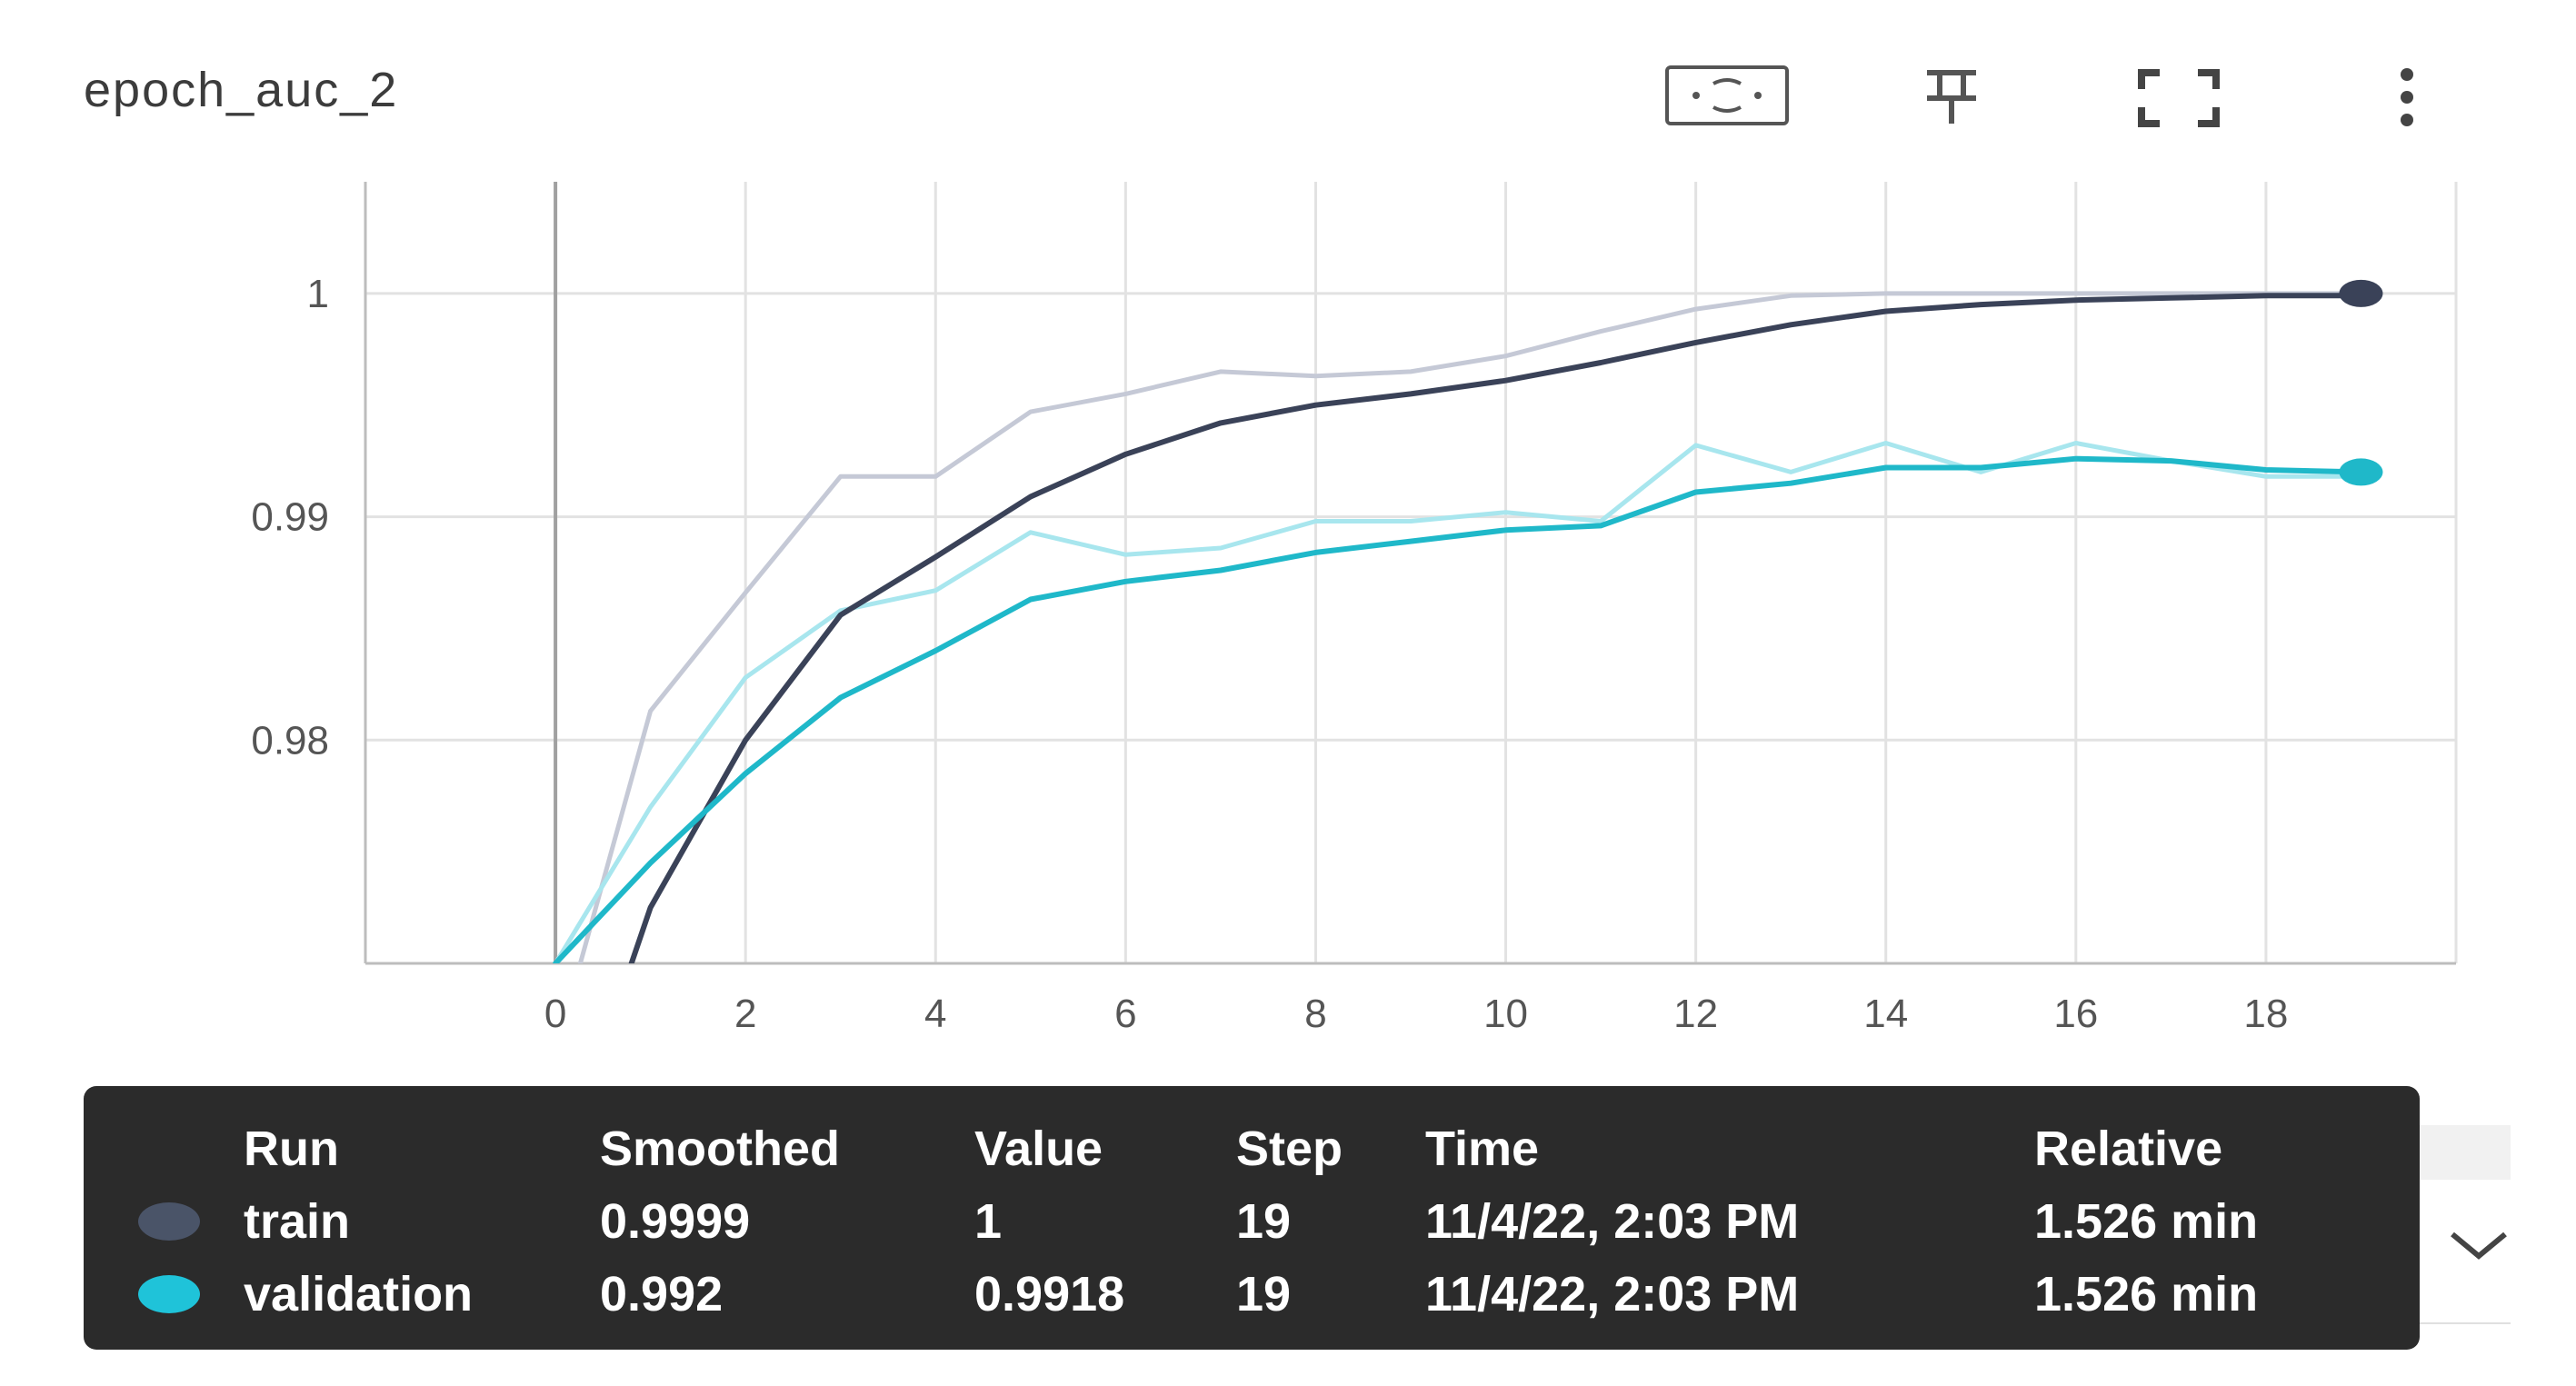  What do you see at coordinates (745, 1014) in the screenshot?
I see `x-tick-label: 2` at bounding box center [745, 1014].